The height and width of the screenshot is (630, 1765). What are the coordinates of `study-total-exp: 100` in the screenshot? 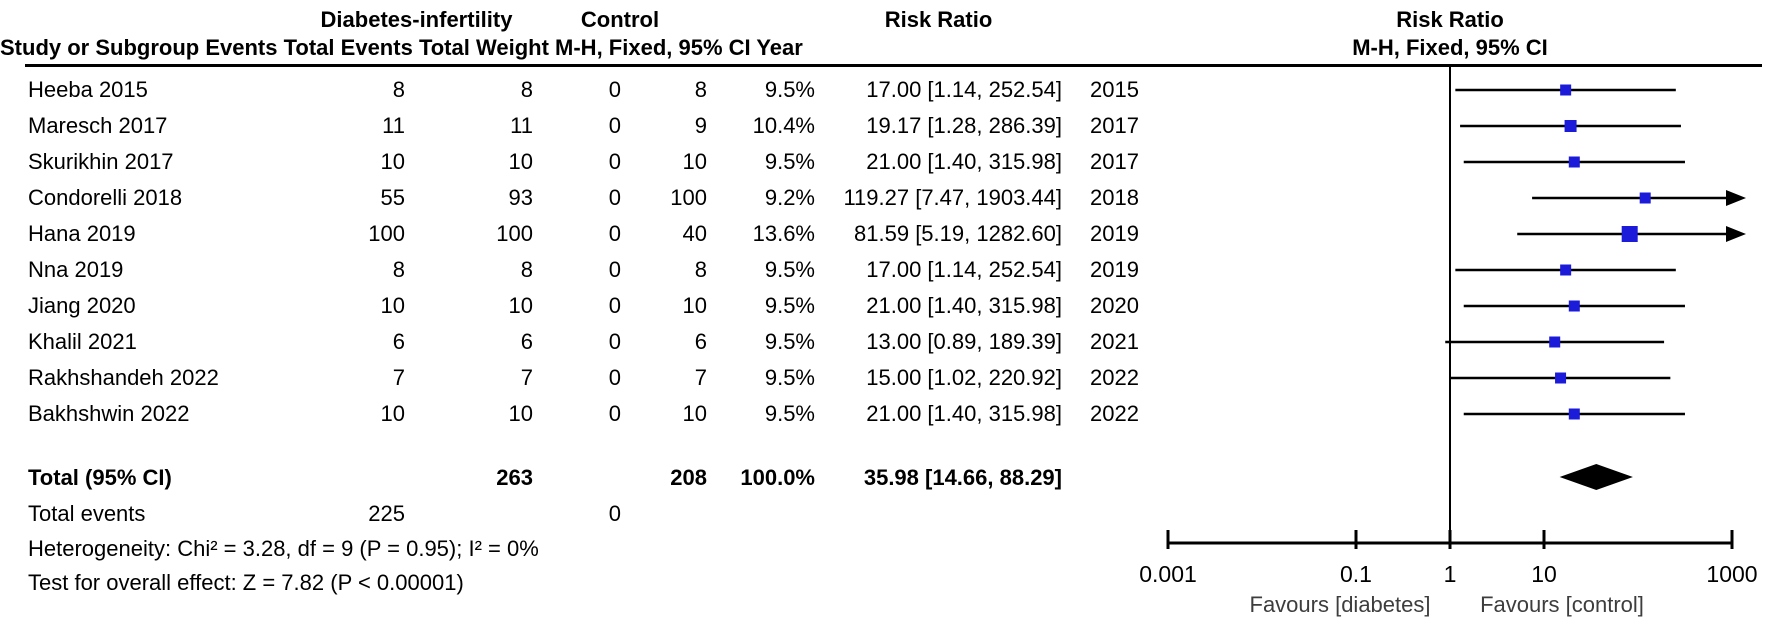 It's located at (514, 233).